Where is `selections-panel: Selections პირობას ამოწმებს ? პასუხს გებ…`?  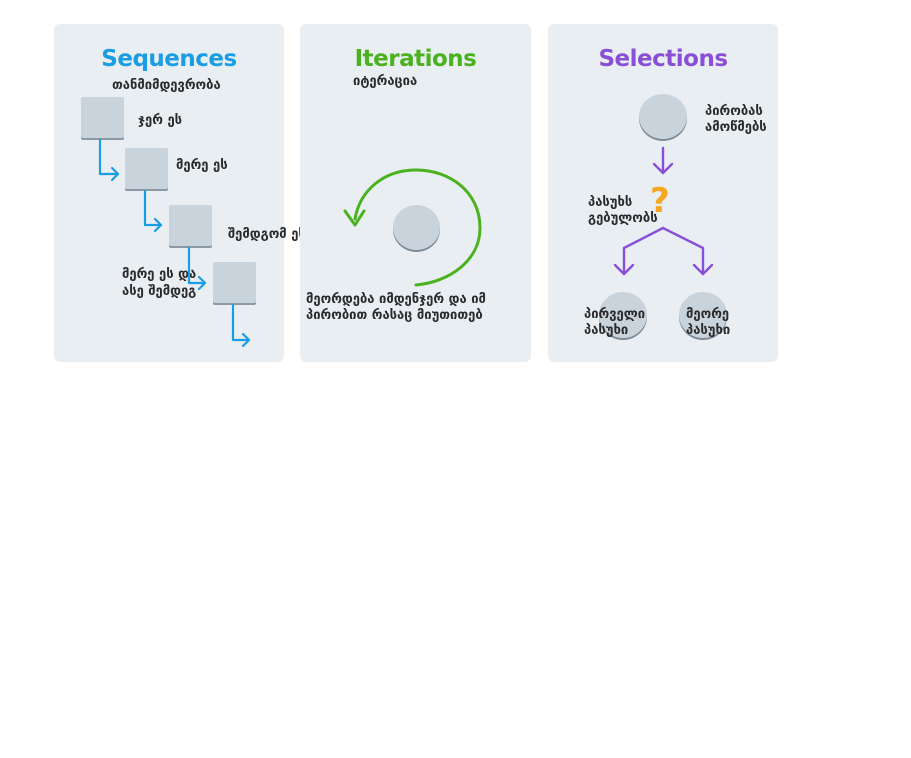
selections-panel: Selections პირობას ამოწმებს ? პასუხს გებ… is located at coordinates (663, 193).